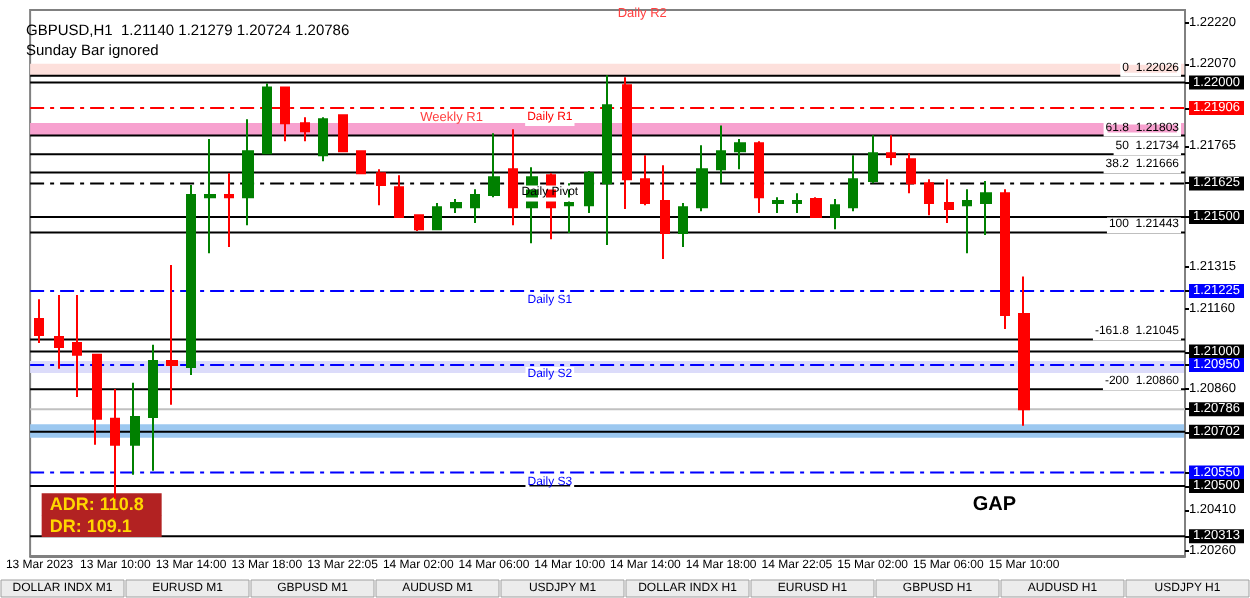 This screenshot has height=598, width=1250. Describe the element at coordinates (994, 505) in the screenshot. I see `annotation: GAP` at that location.